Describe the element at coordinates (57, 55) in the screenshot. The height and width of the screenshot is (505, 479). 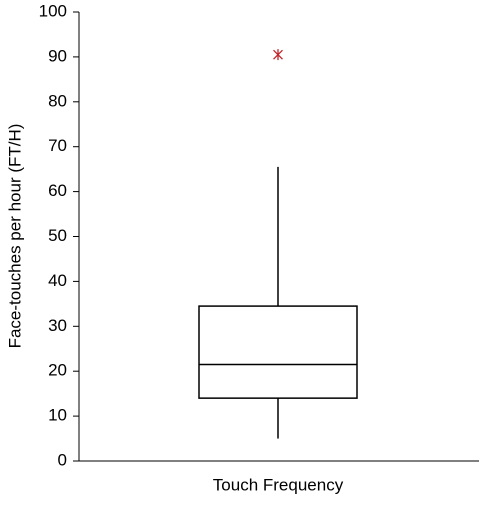
I see `y-tick-label: 90` at that location.